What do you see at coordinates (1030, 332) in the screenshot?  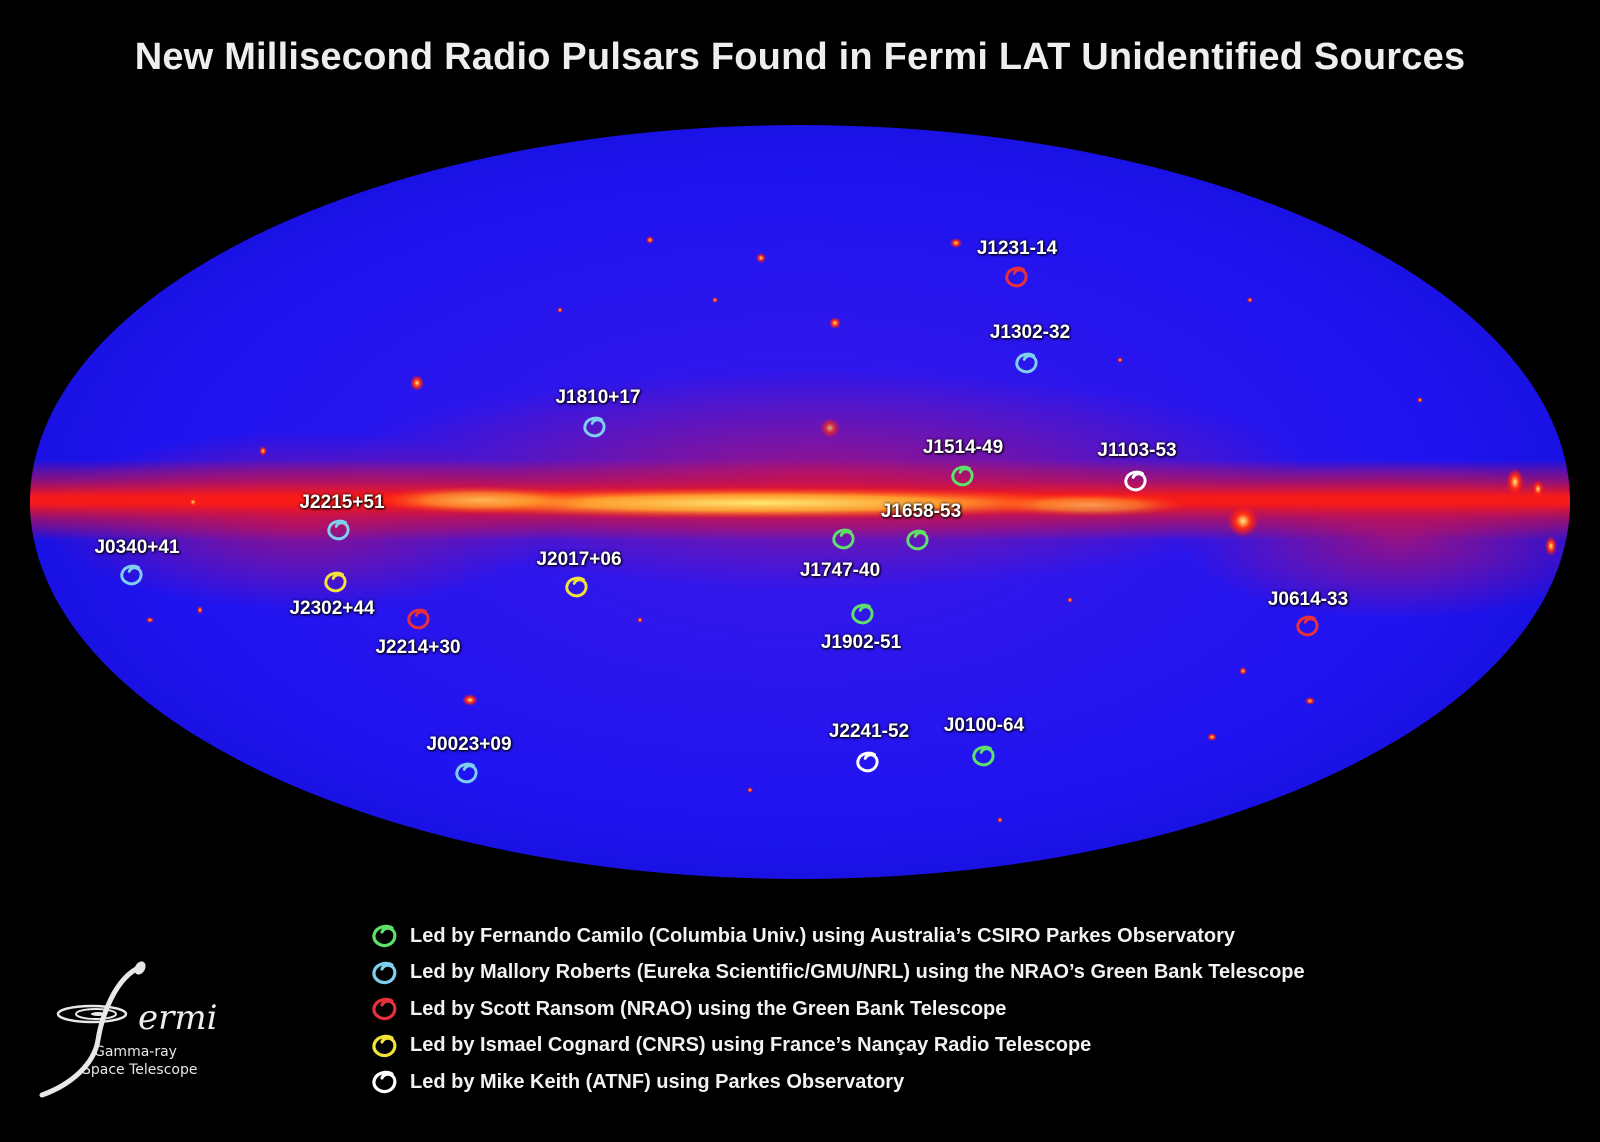 I see `pulsar-label: J1302-32` at bounding box center [1030, 332].